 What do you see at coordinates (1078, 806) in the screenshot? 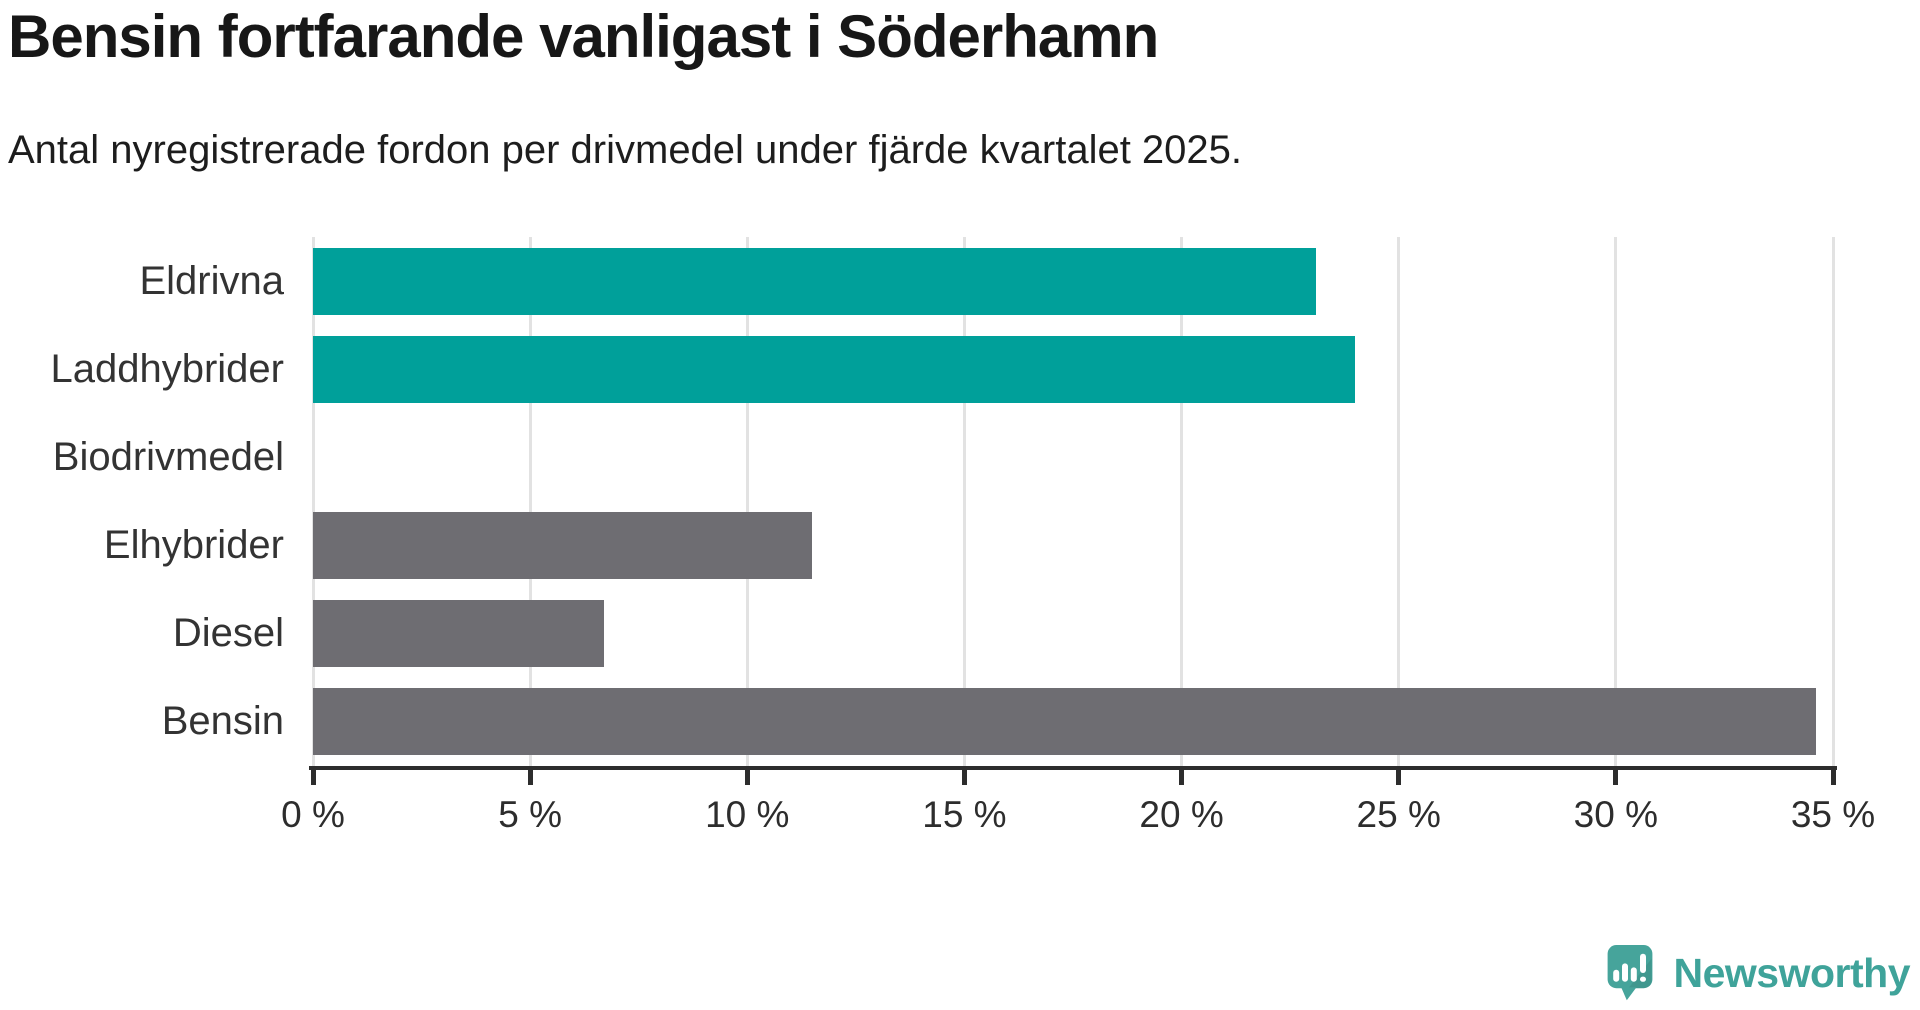
I see `x-axis: 0 % 5 % 10 % 15 % 20 % 25 % 30 % 35 %` at bounding box center [1078, 806].